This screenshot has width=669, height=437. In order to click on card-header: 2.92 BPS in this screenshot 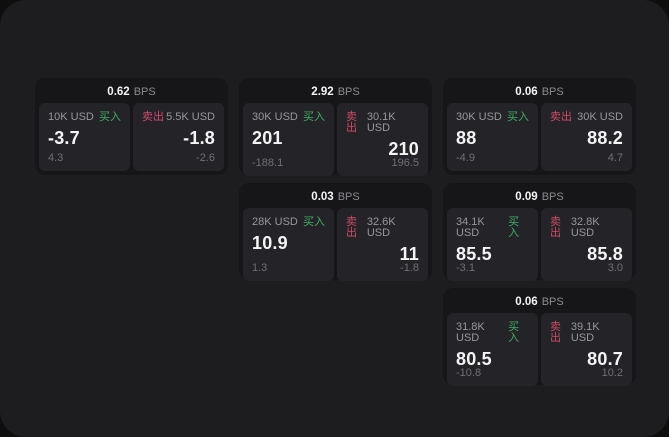, I will do `click(335, 92)`.